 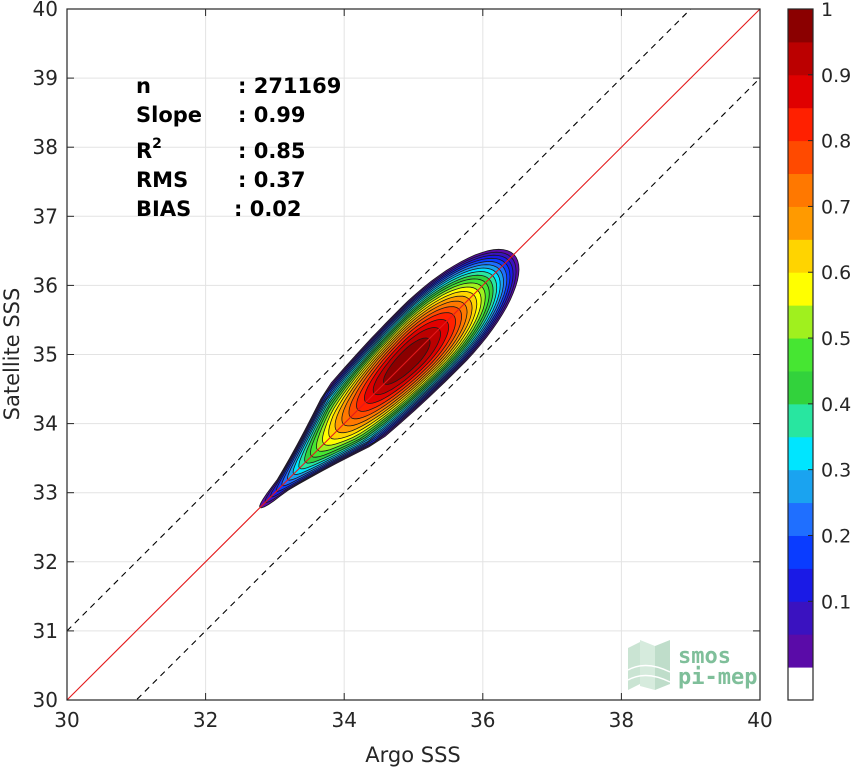 I want to click on y-tick-label: 32, so click(x=45, y=562).